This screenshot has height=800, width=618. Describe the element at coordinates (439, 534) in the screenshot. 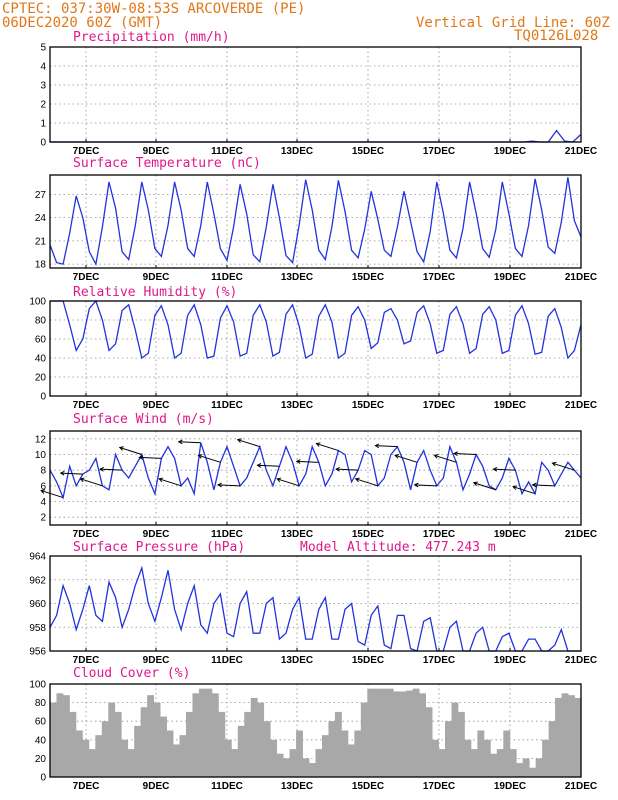

I see `wind-xtick: 17DEC` at that location.